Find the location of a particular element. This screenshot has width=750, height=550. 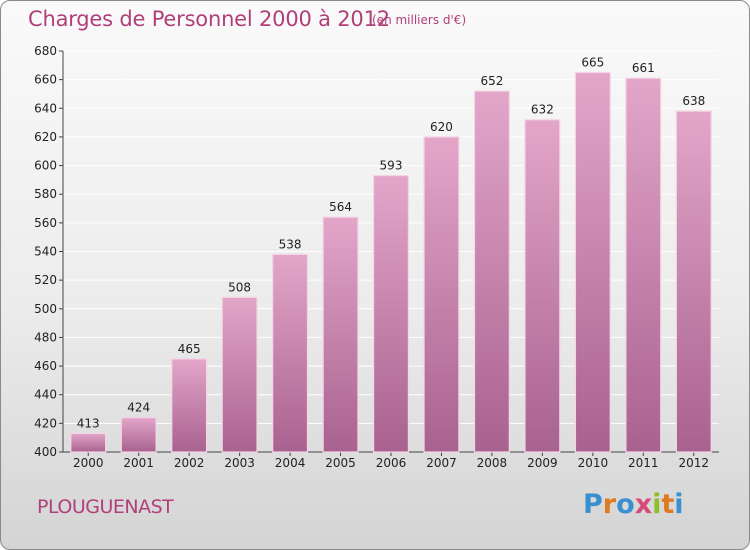

y-tick-label: 500 is located at coordinates (45, 309).